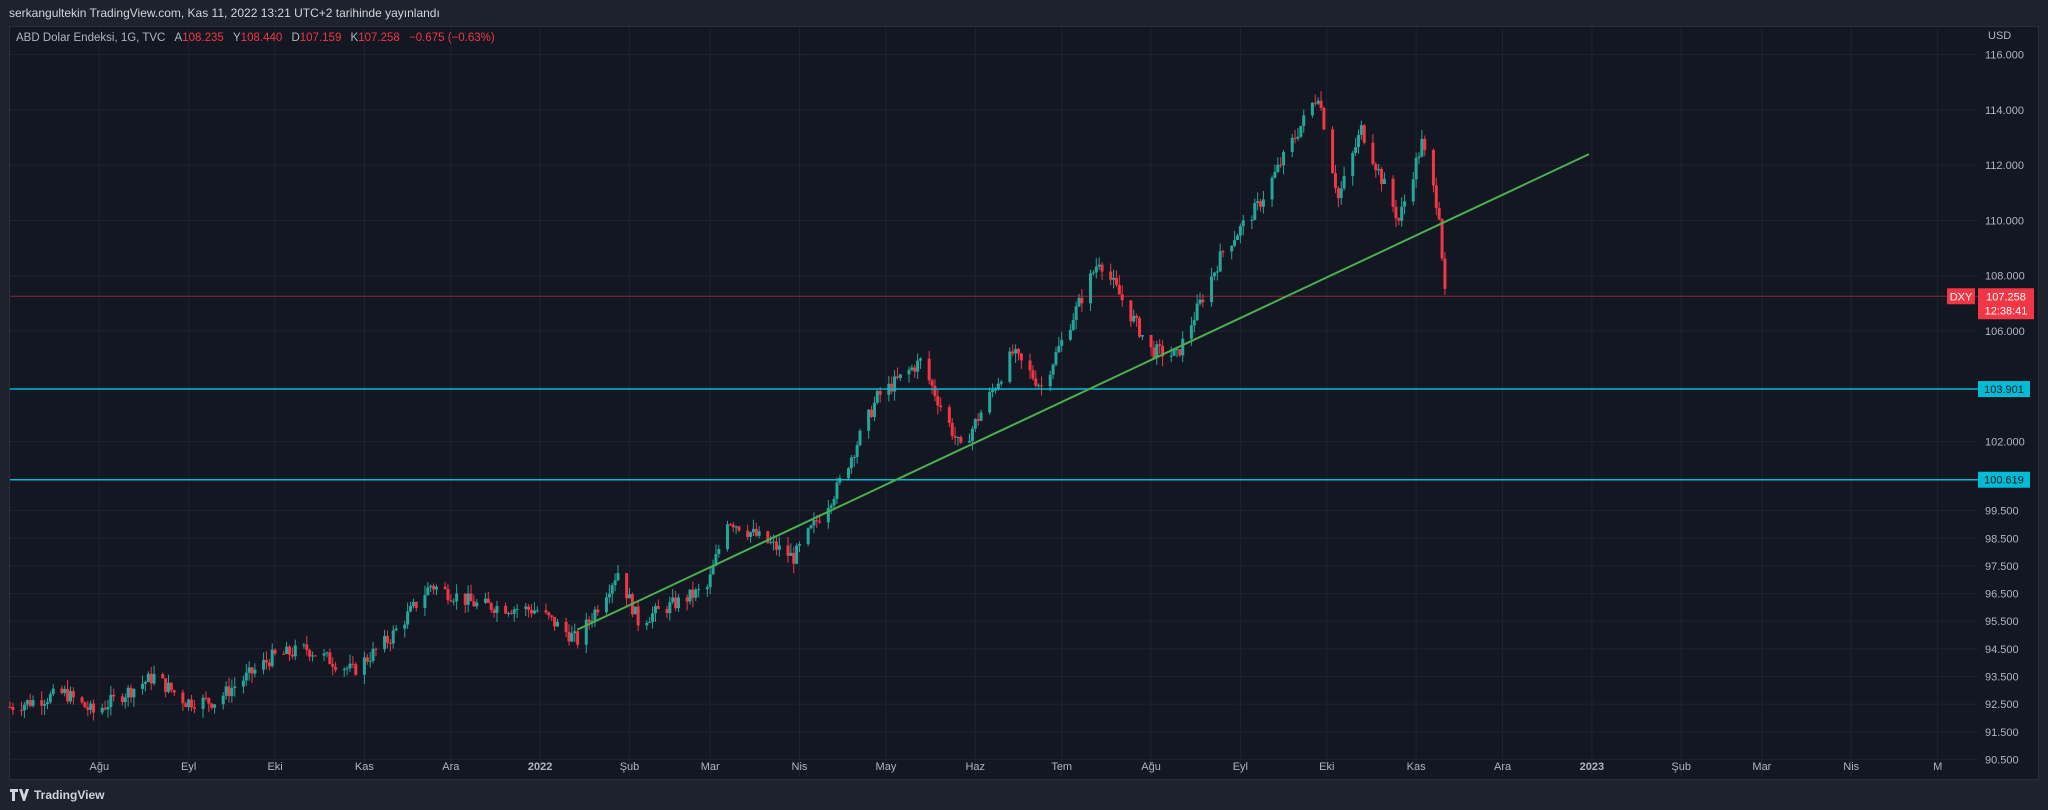 The height and width of the screenshot is (810, 2048). I want to click on y-tick-label: 102.000, so click(2005, 443).